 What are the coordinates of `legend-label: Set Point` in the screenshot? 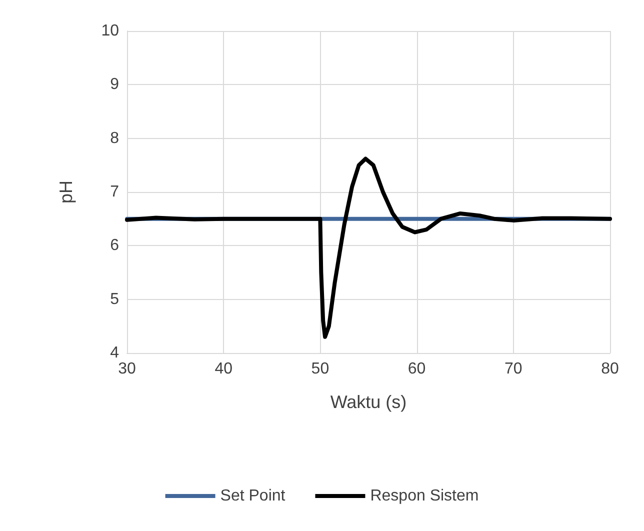 It's located at (253, 496).